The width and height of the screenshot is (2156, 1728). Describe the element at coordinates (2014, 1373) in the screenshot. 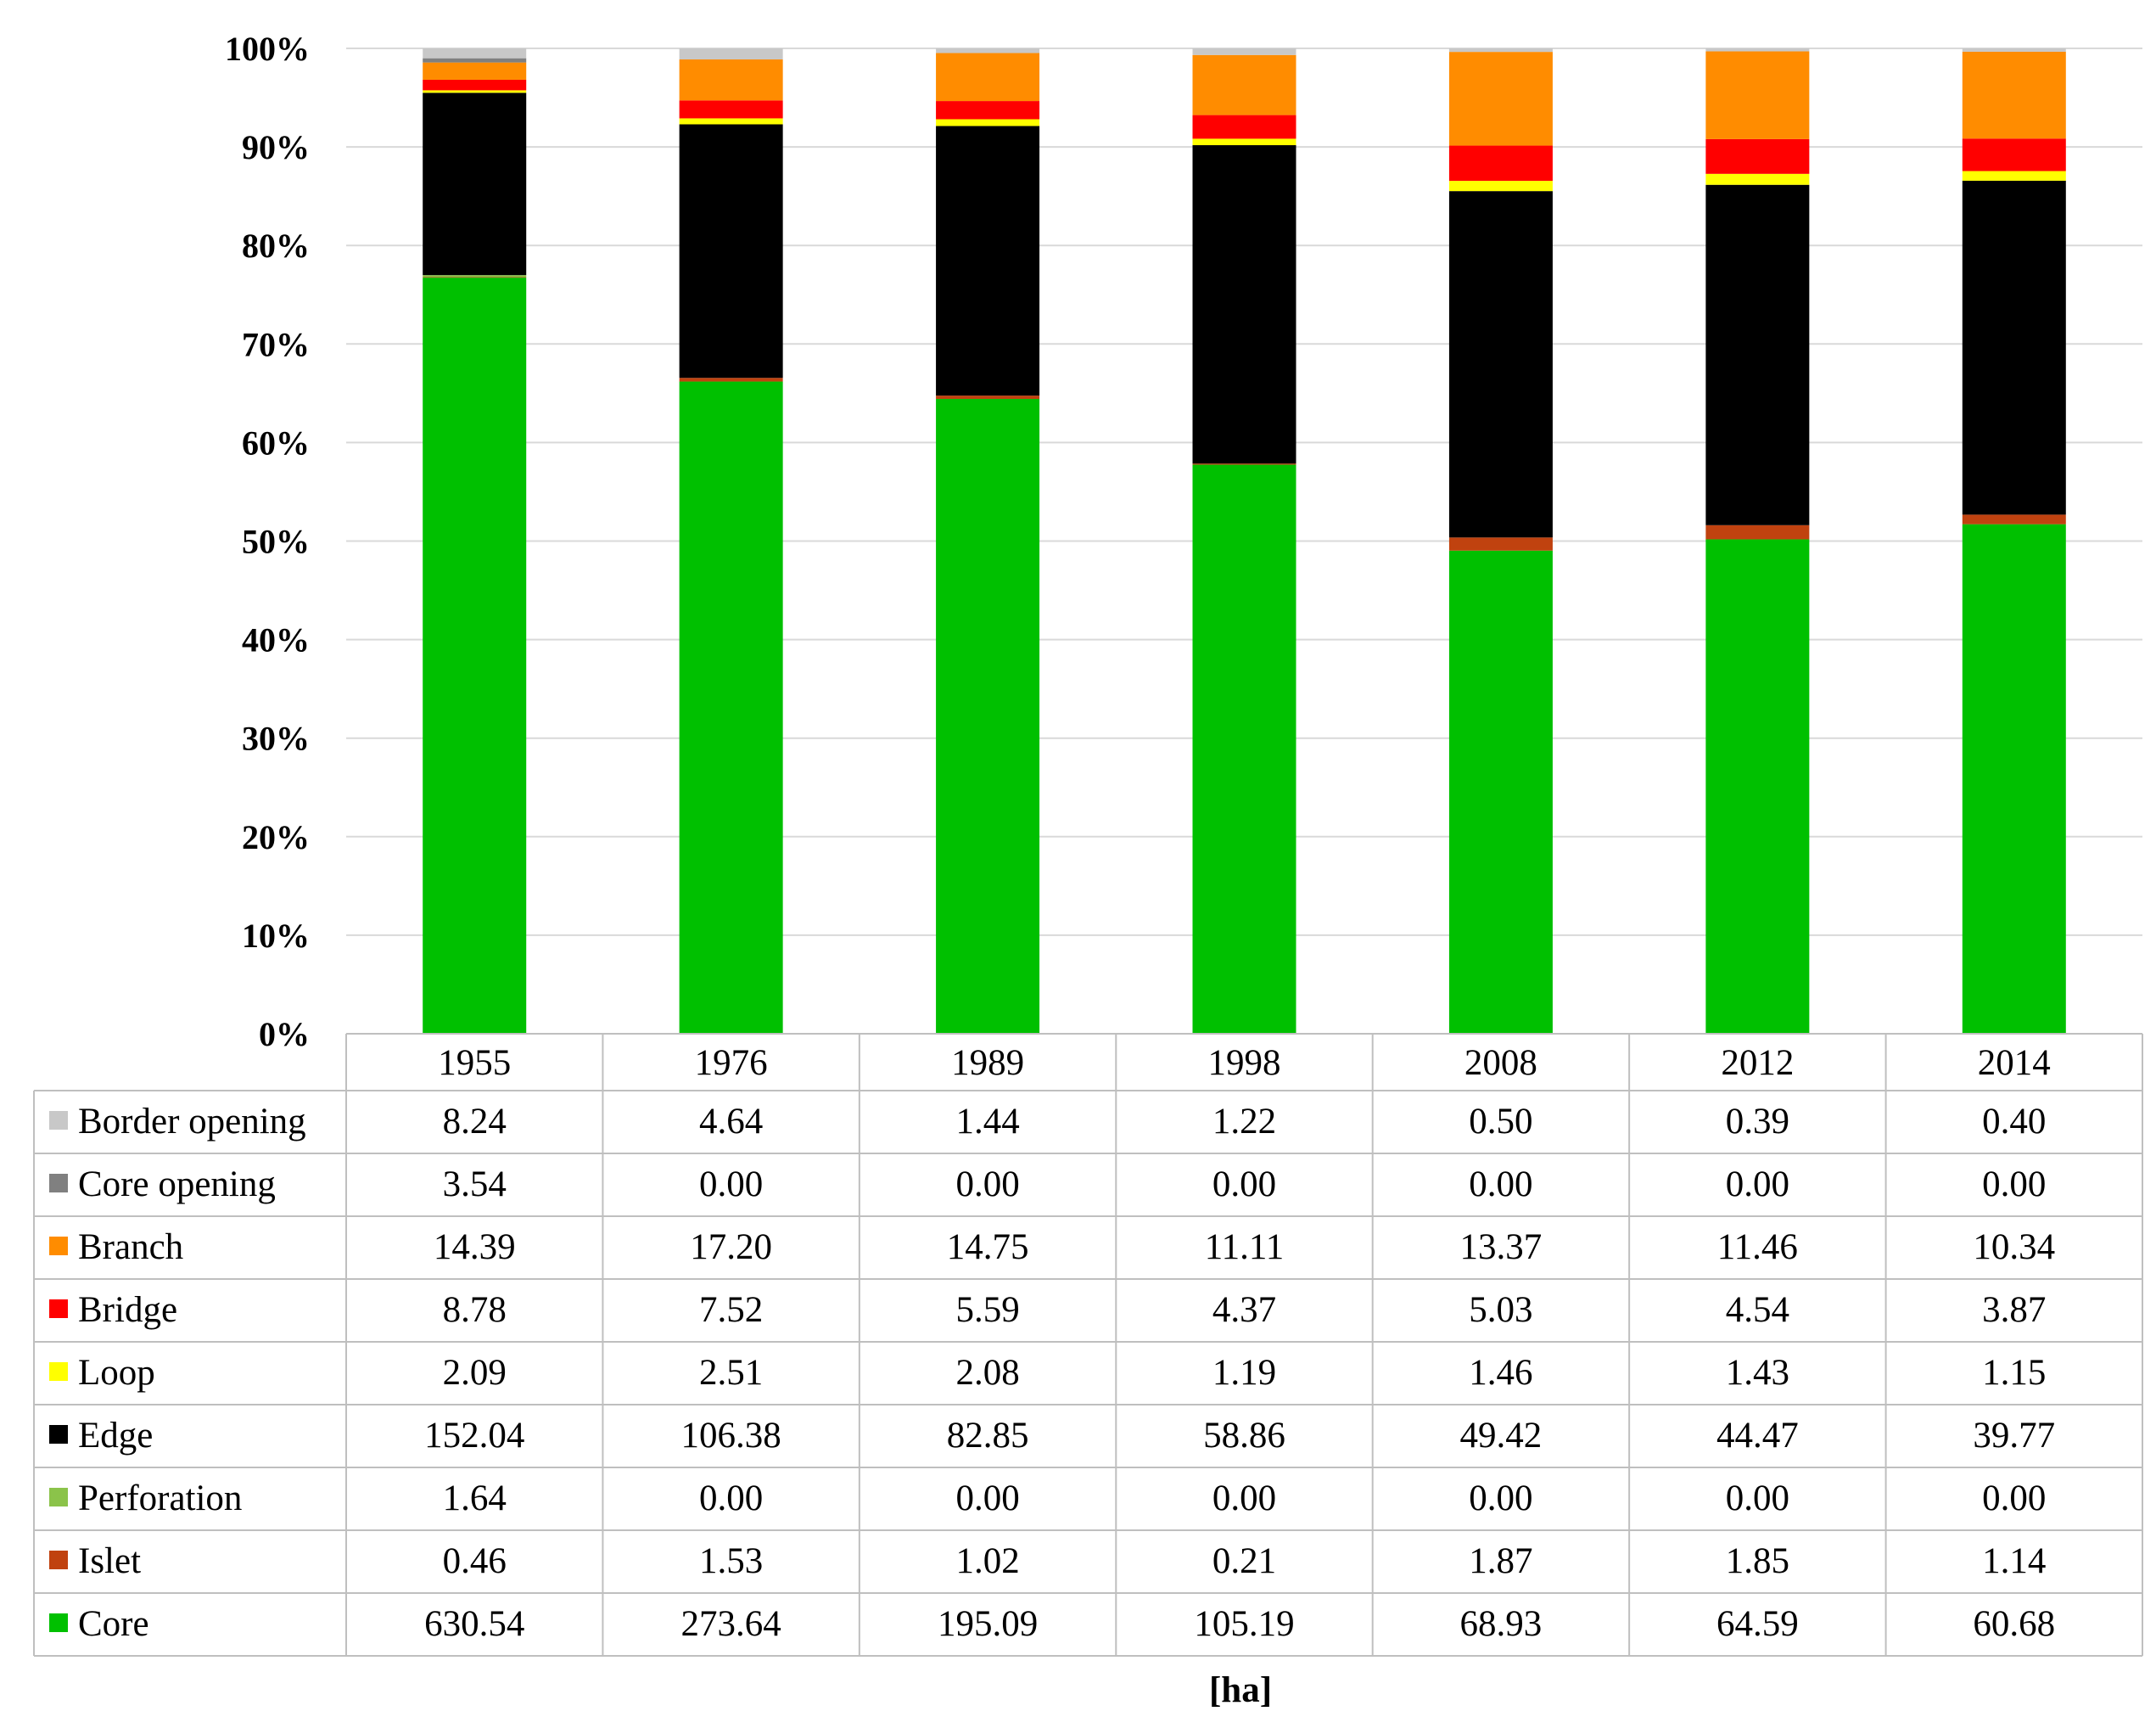

I see `data-label: 1.15` at that location.